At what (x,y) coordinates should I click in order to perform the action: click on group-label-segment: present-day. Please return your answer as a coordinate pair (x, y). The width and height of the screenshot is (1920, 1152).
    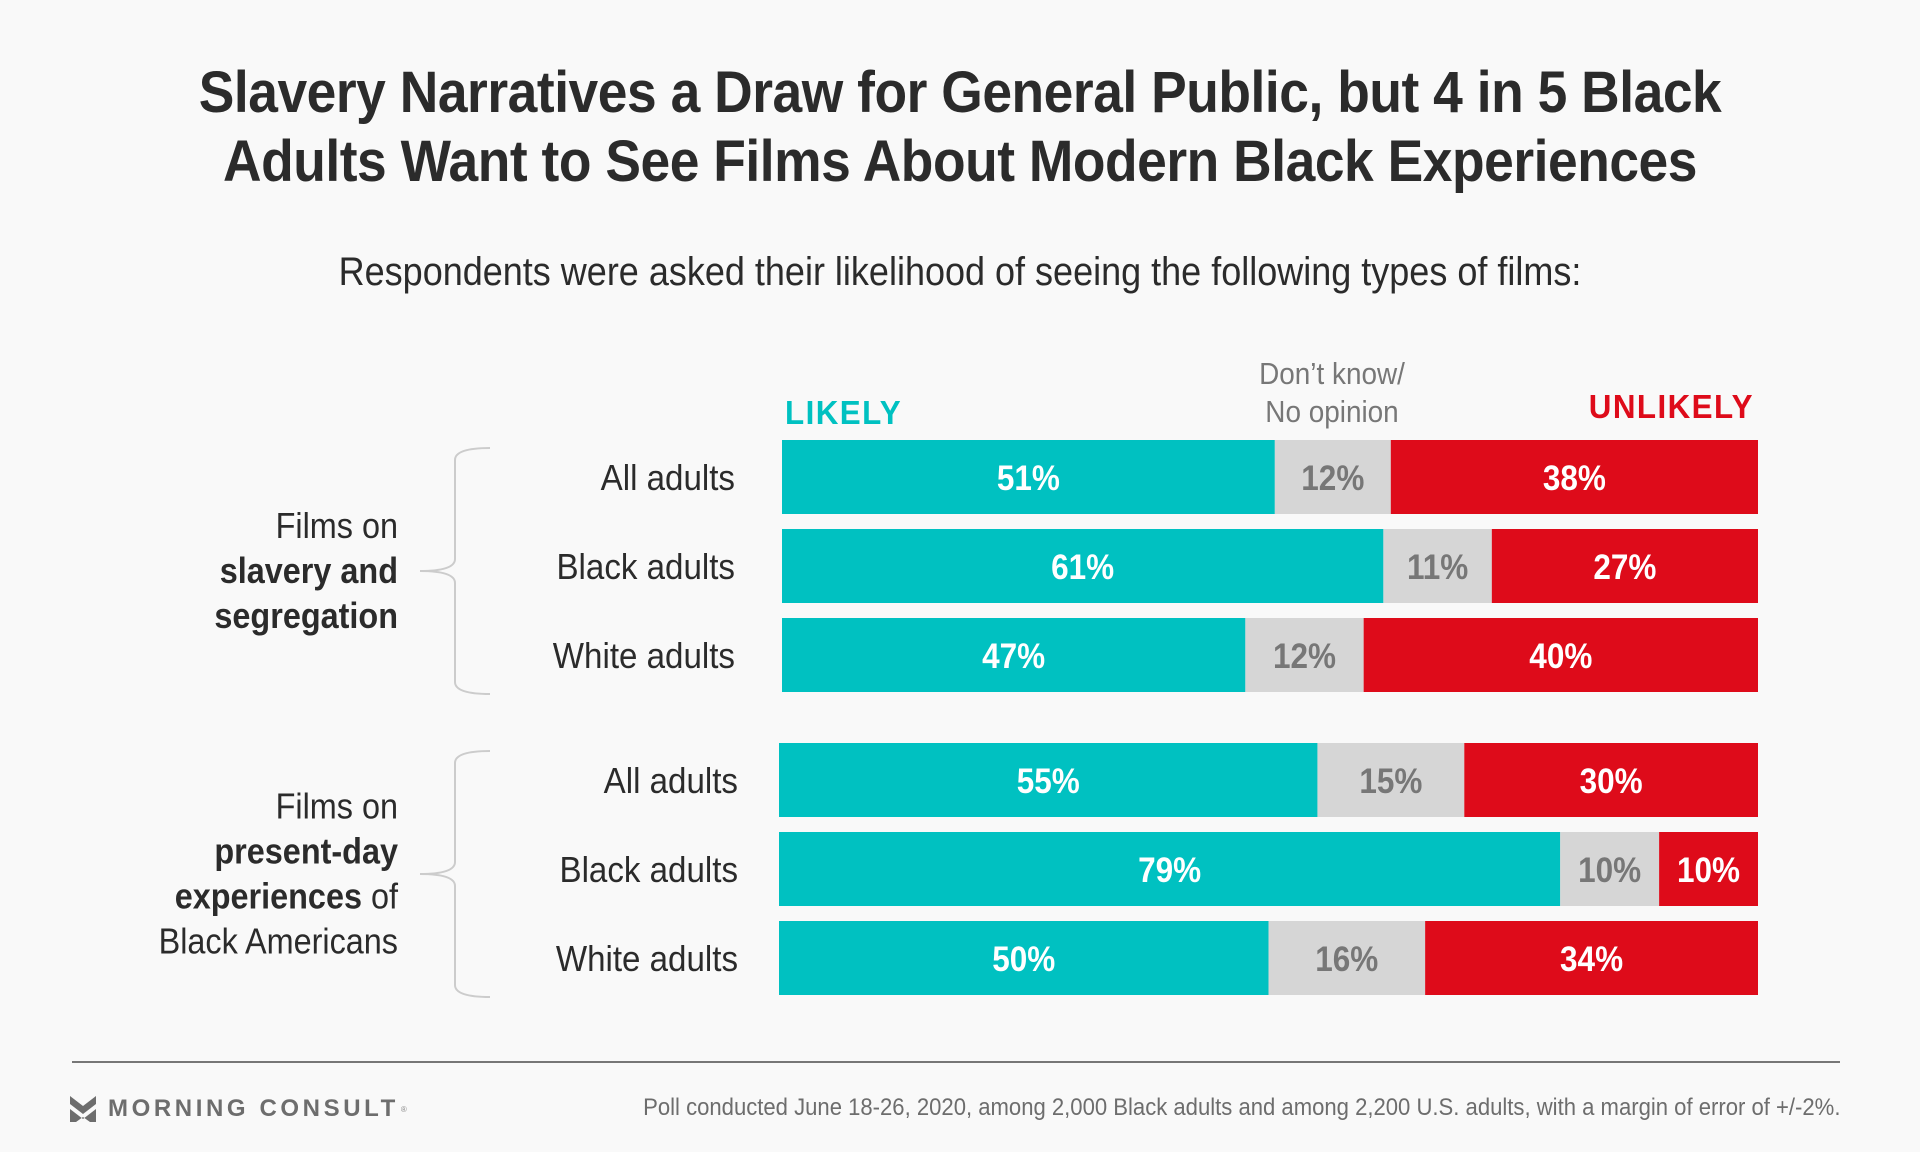
    Looking at the image, I should click on (306, 852).